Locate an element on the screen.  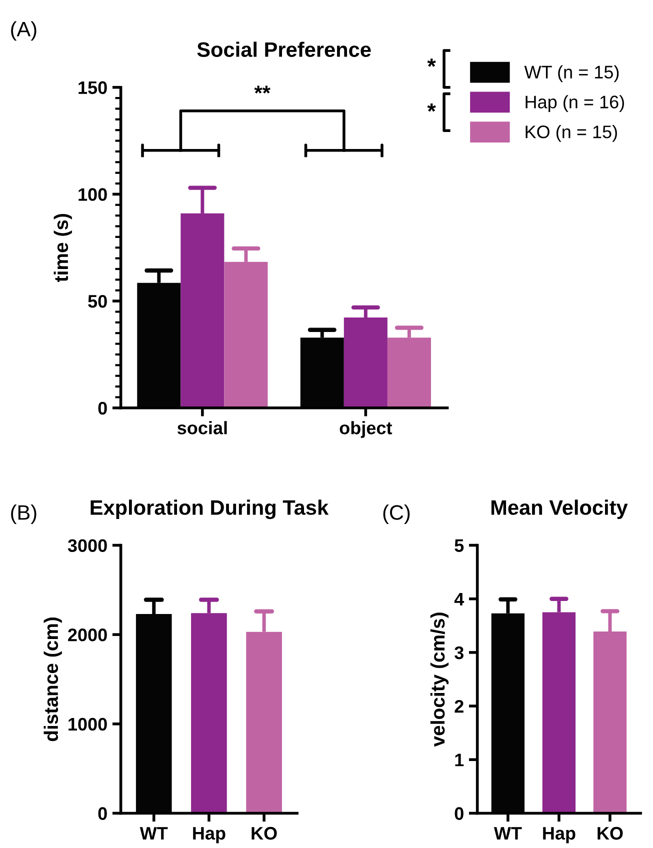
legend-label: KO (n = 15) is located at coordinates (571, 133).